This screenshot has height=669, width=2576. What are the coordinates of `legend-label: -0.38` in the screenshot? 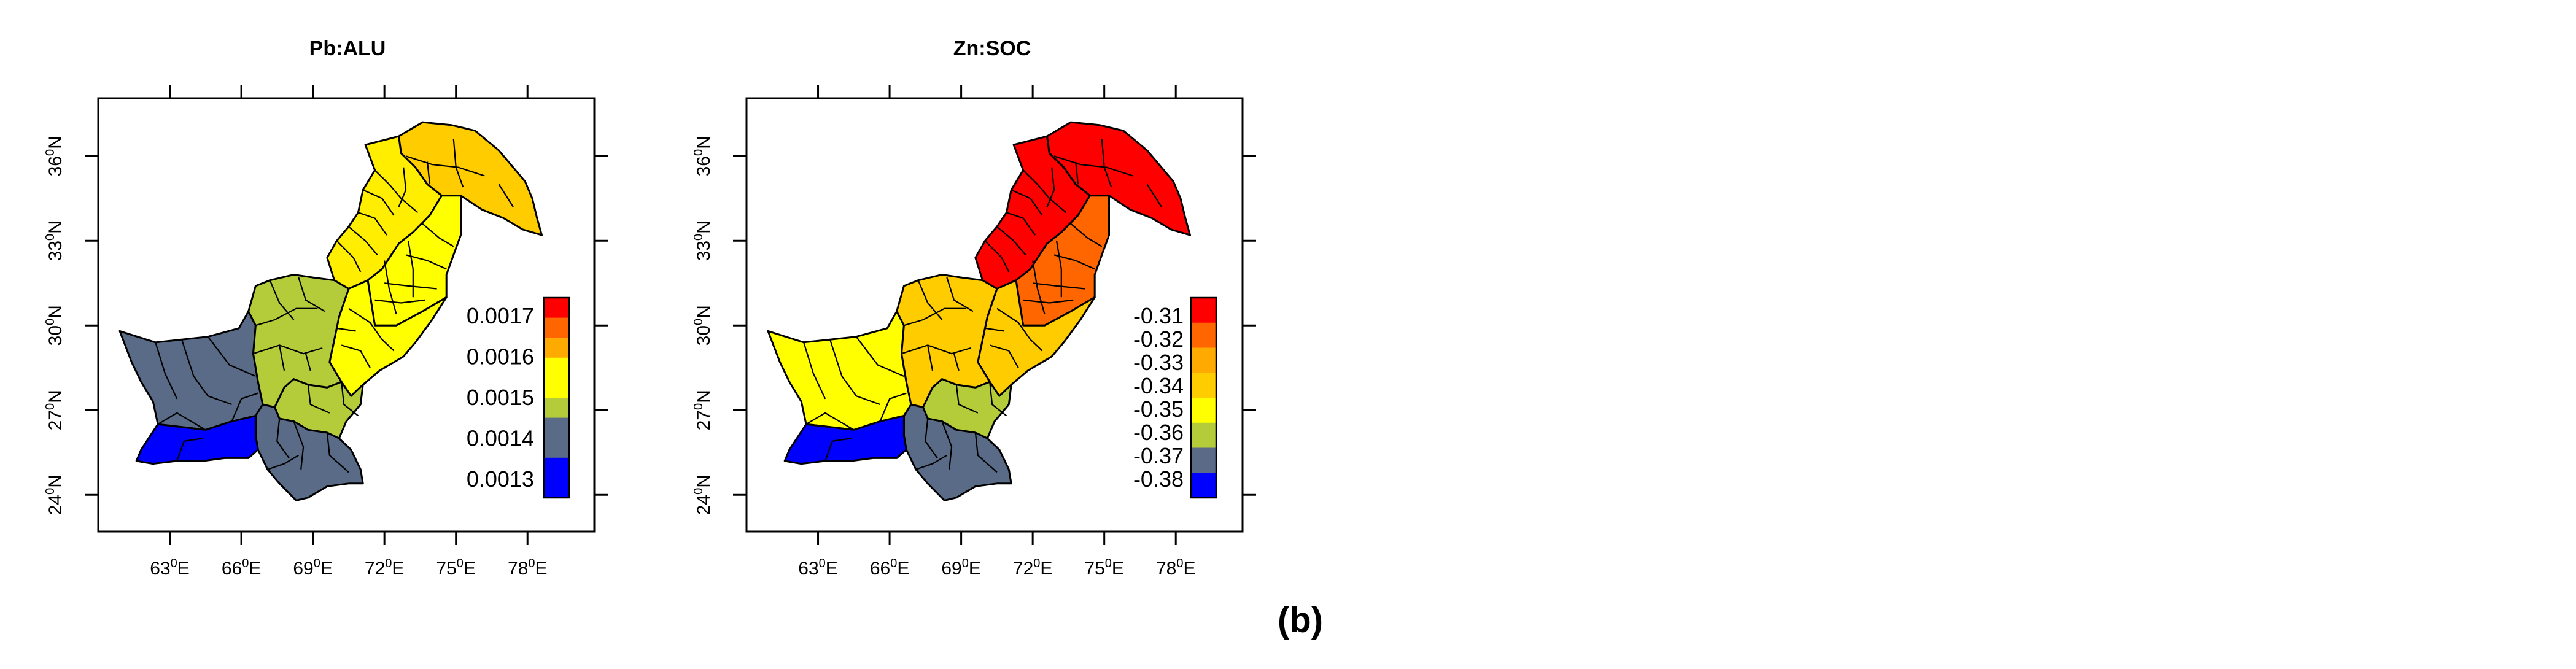 It's located at (1158, 479).